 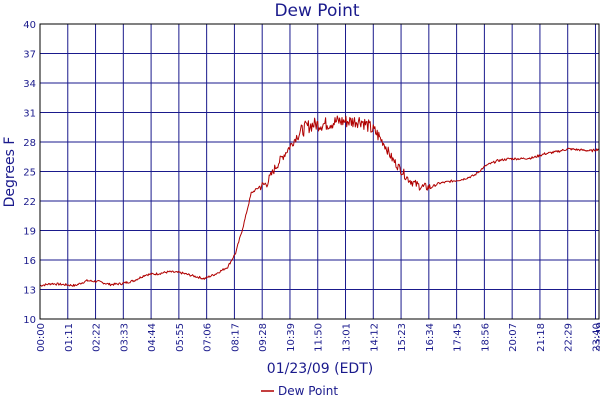 I want to click on x-tick-label: 14:12, so click(x=374, y=337).